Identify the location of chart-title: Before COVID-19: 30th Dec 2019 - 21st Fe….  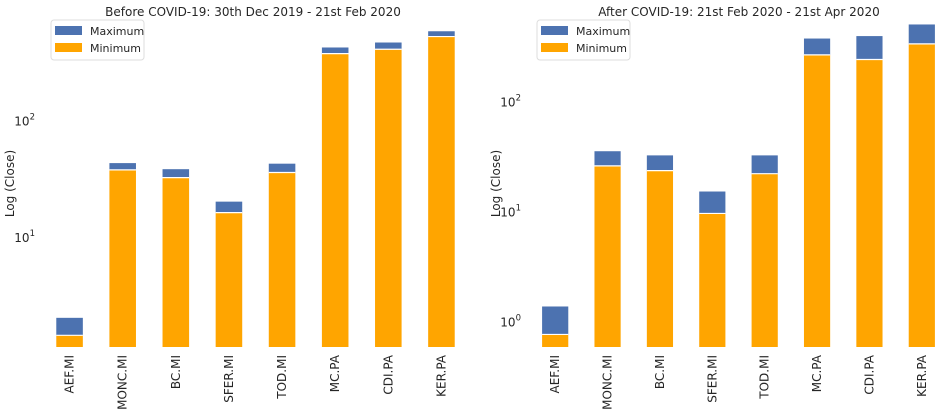
(253, 12).